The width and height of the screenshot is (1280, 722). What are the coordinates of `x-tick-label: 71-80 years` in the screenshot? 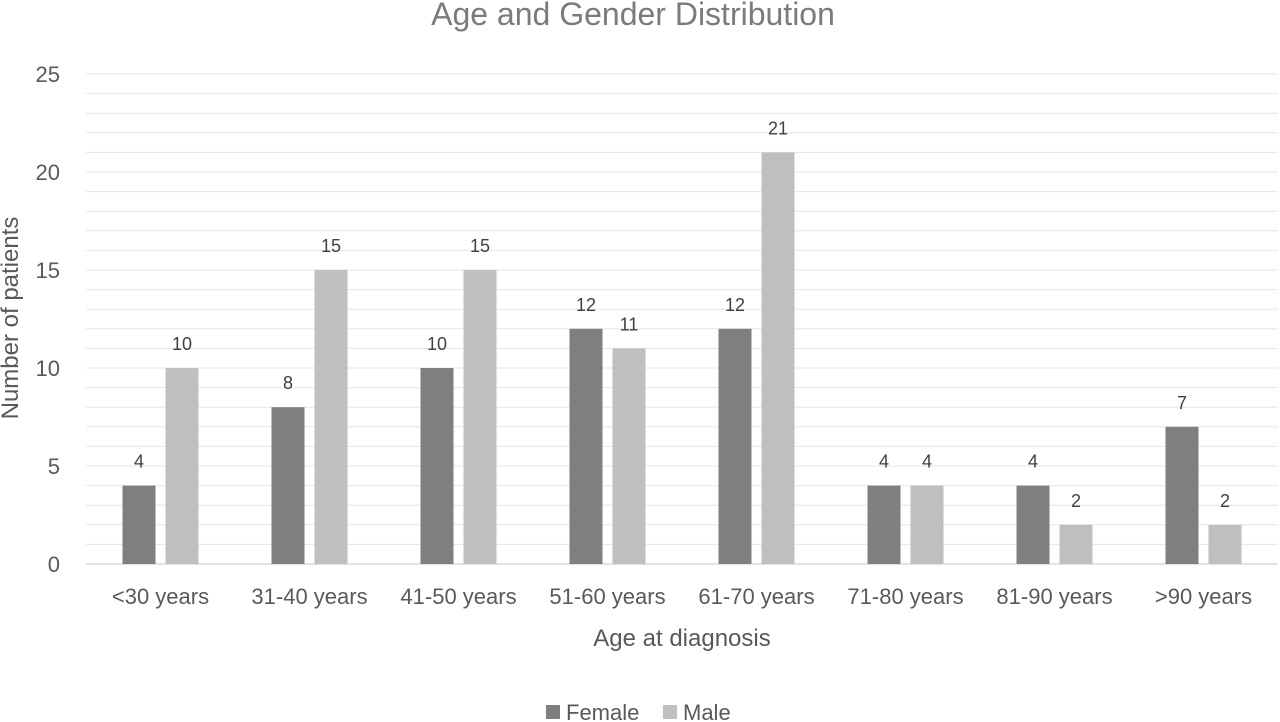 It's located at (905, 596).